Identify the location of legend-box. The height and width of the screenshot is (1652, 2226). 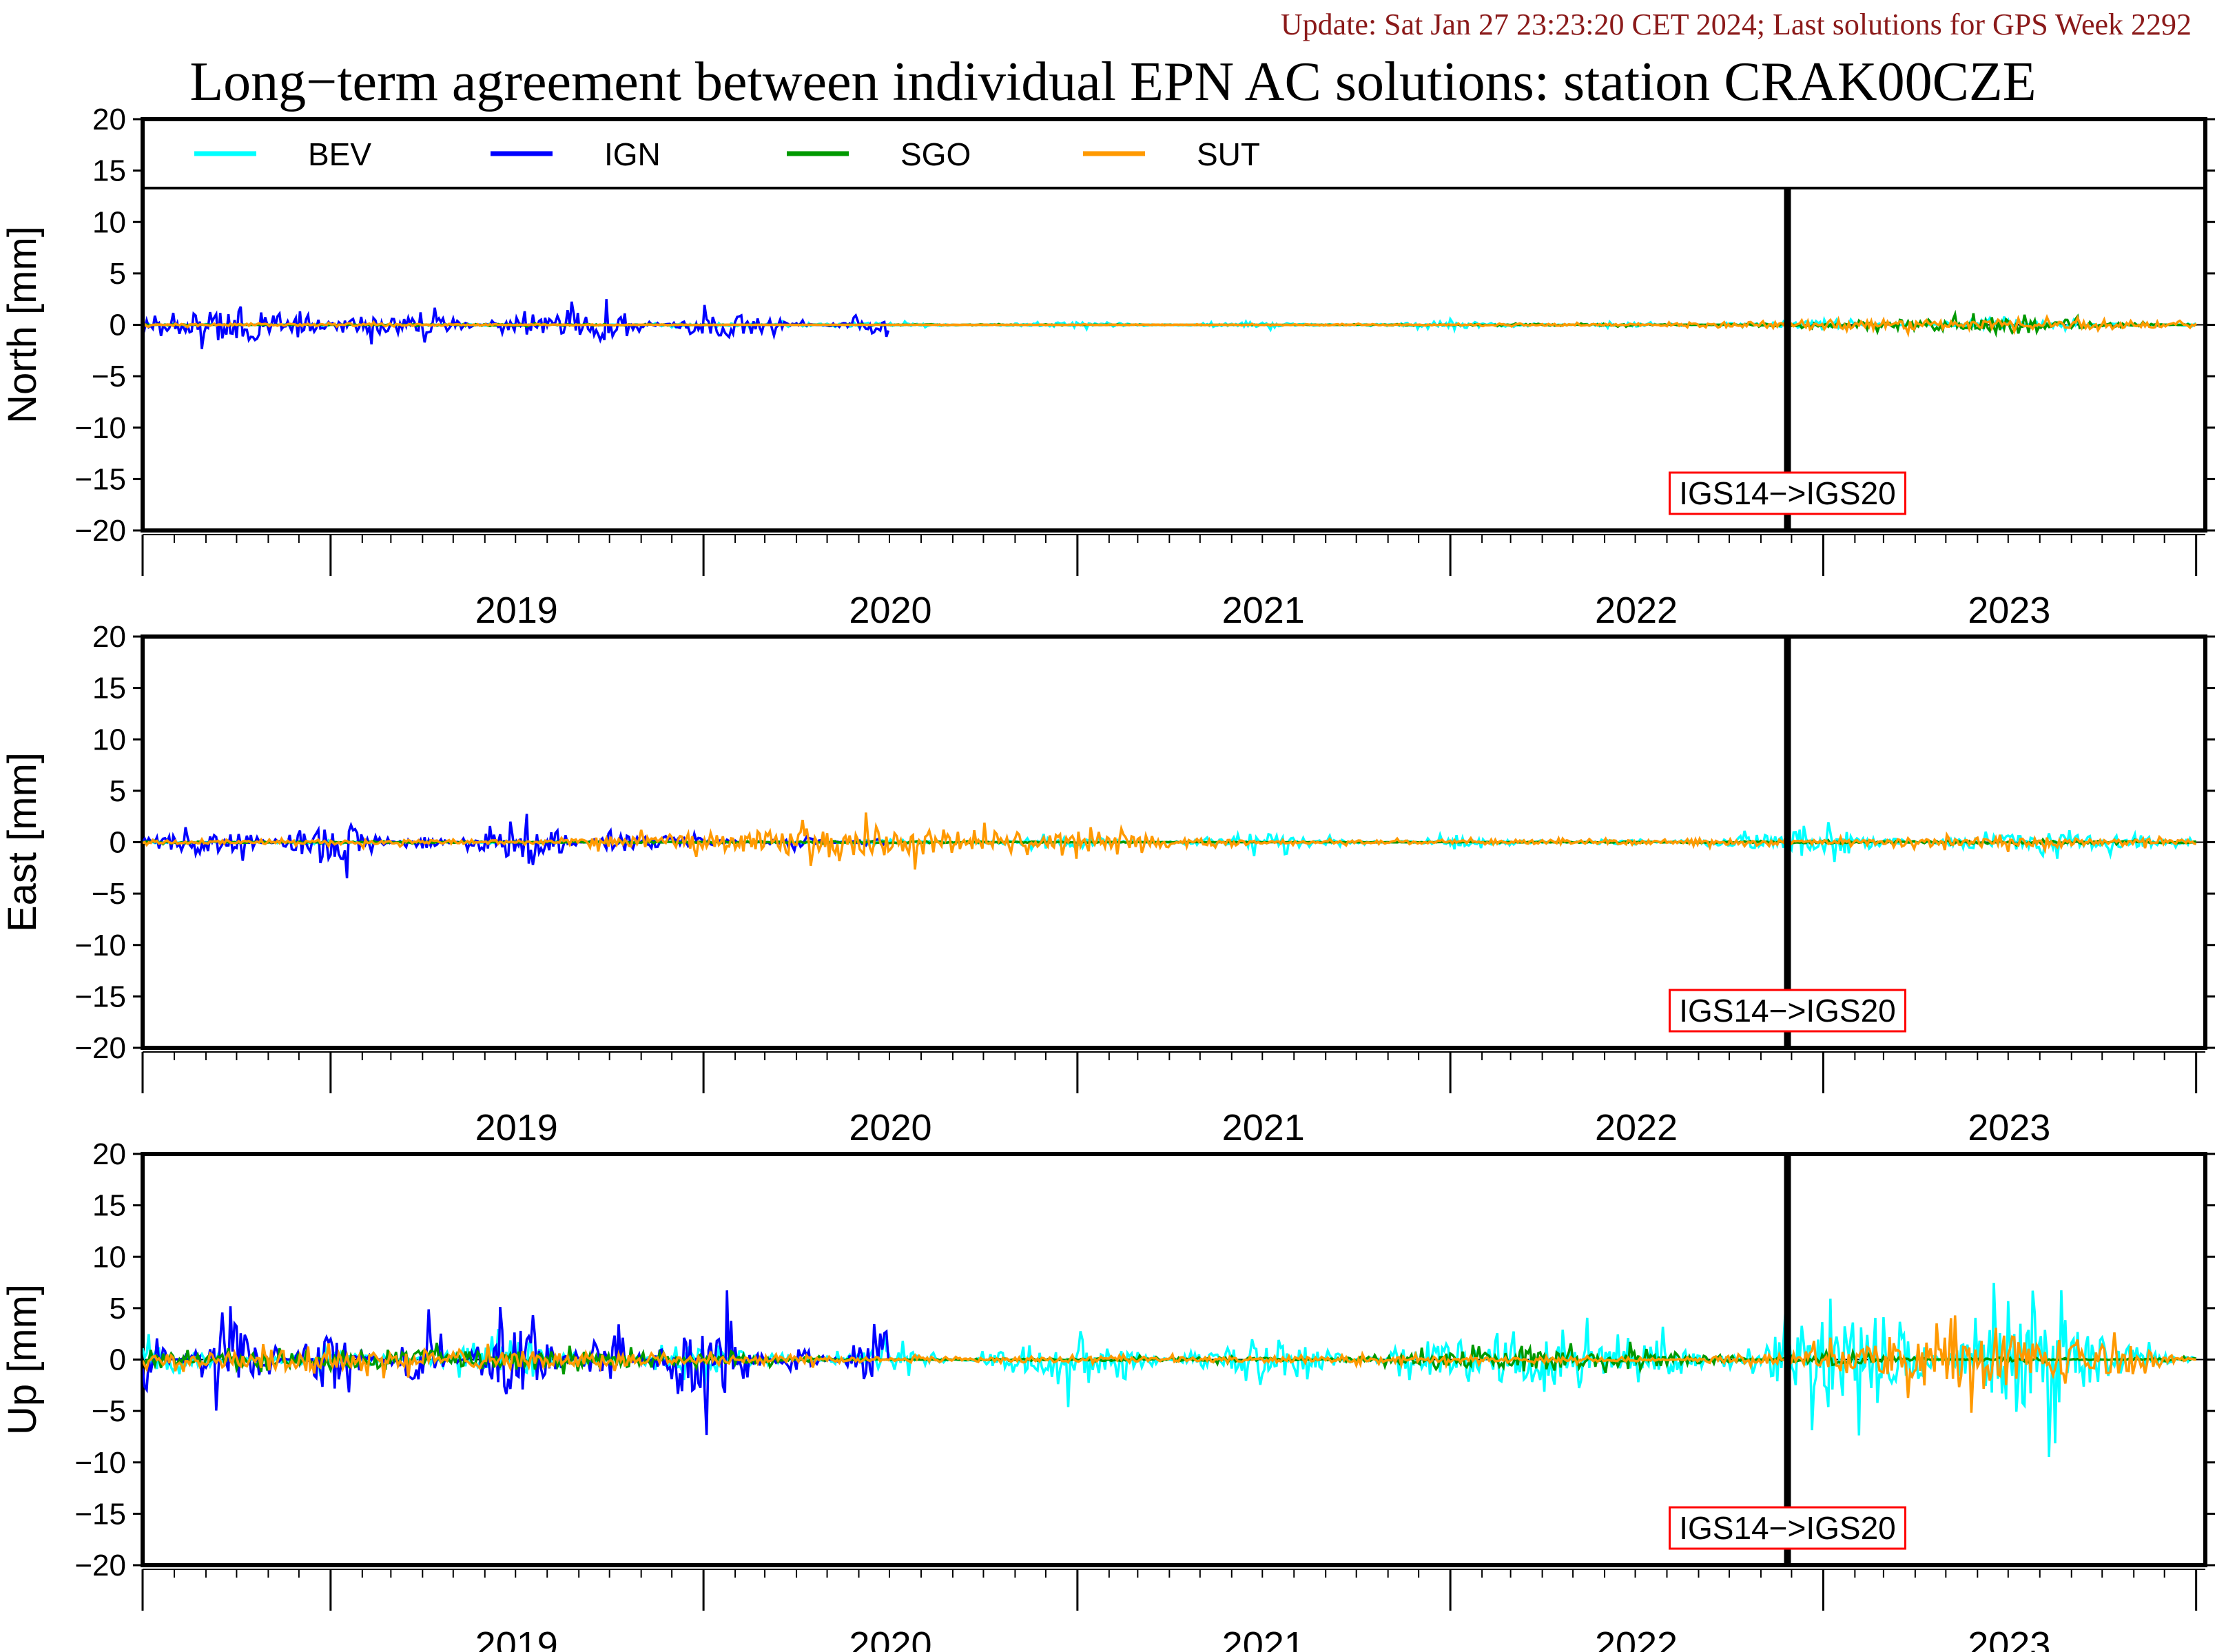
(1174, 153).